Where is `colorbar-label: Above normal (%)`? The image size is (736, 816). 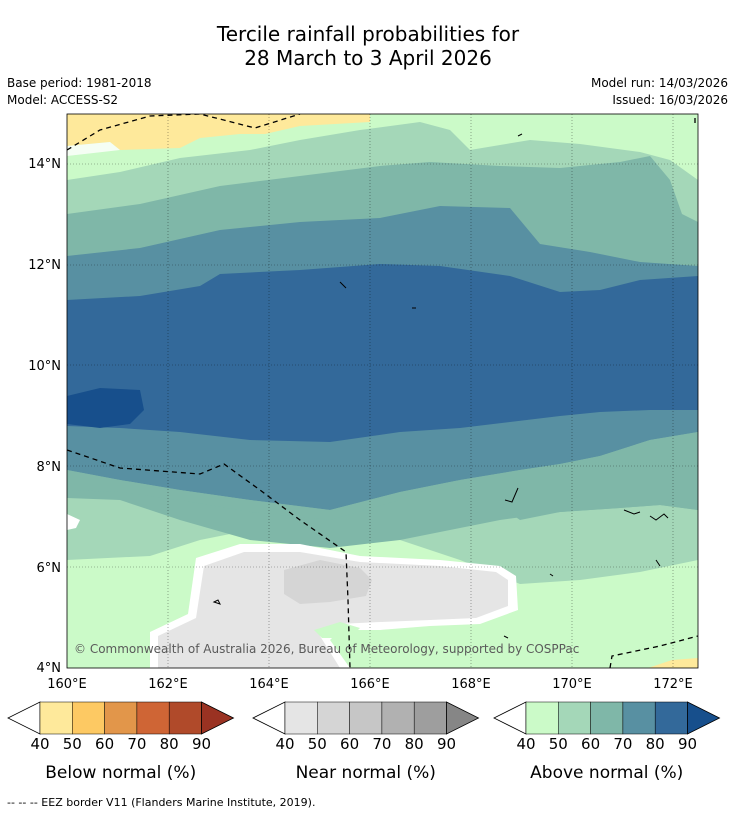 colorbar-label: Above normal (%) is located at coordinates (606, 773).